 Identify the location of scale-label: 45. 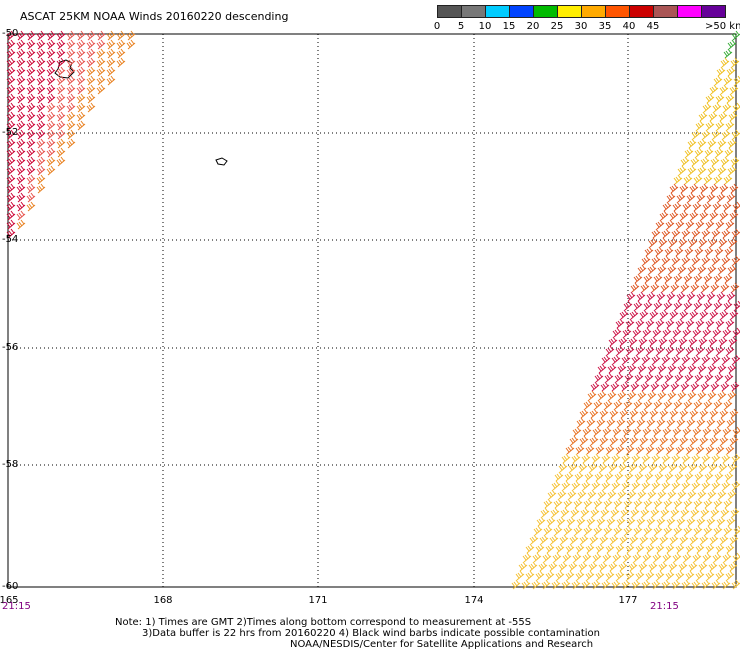
(653, 26).